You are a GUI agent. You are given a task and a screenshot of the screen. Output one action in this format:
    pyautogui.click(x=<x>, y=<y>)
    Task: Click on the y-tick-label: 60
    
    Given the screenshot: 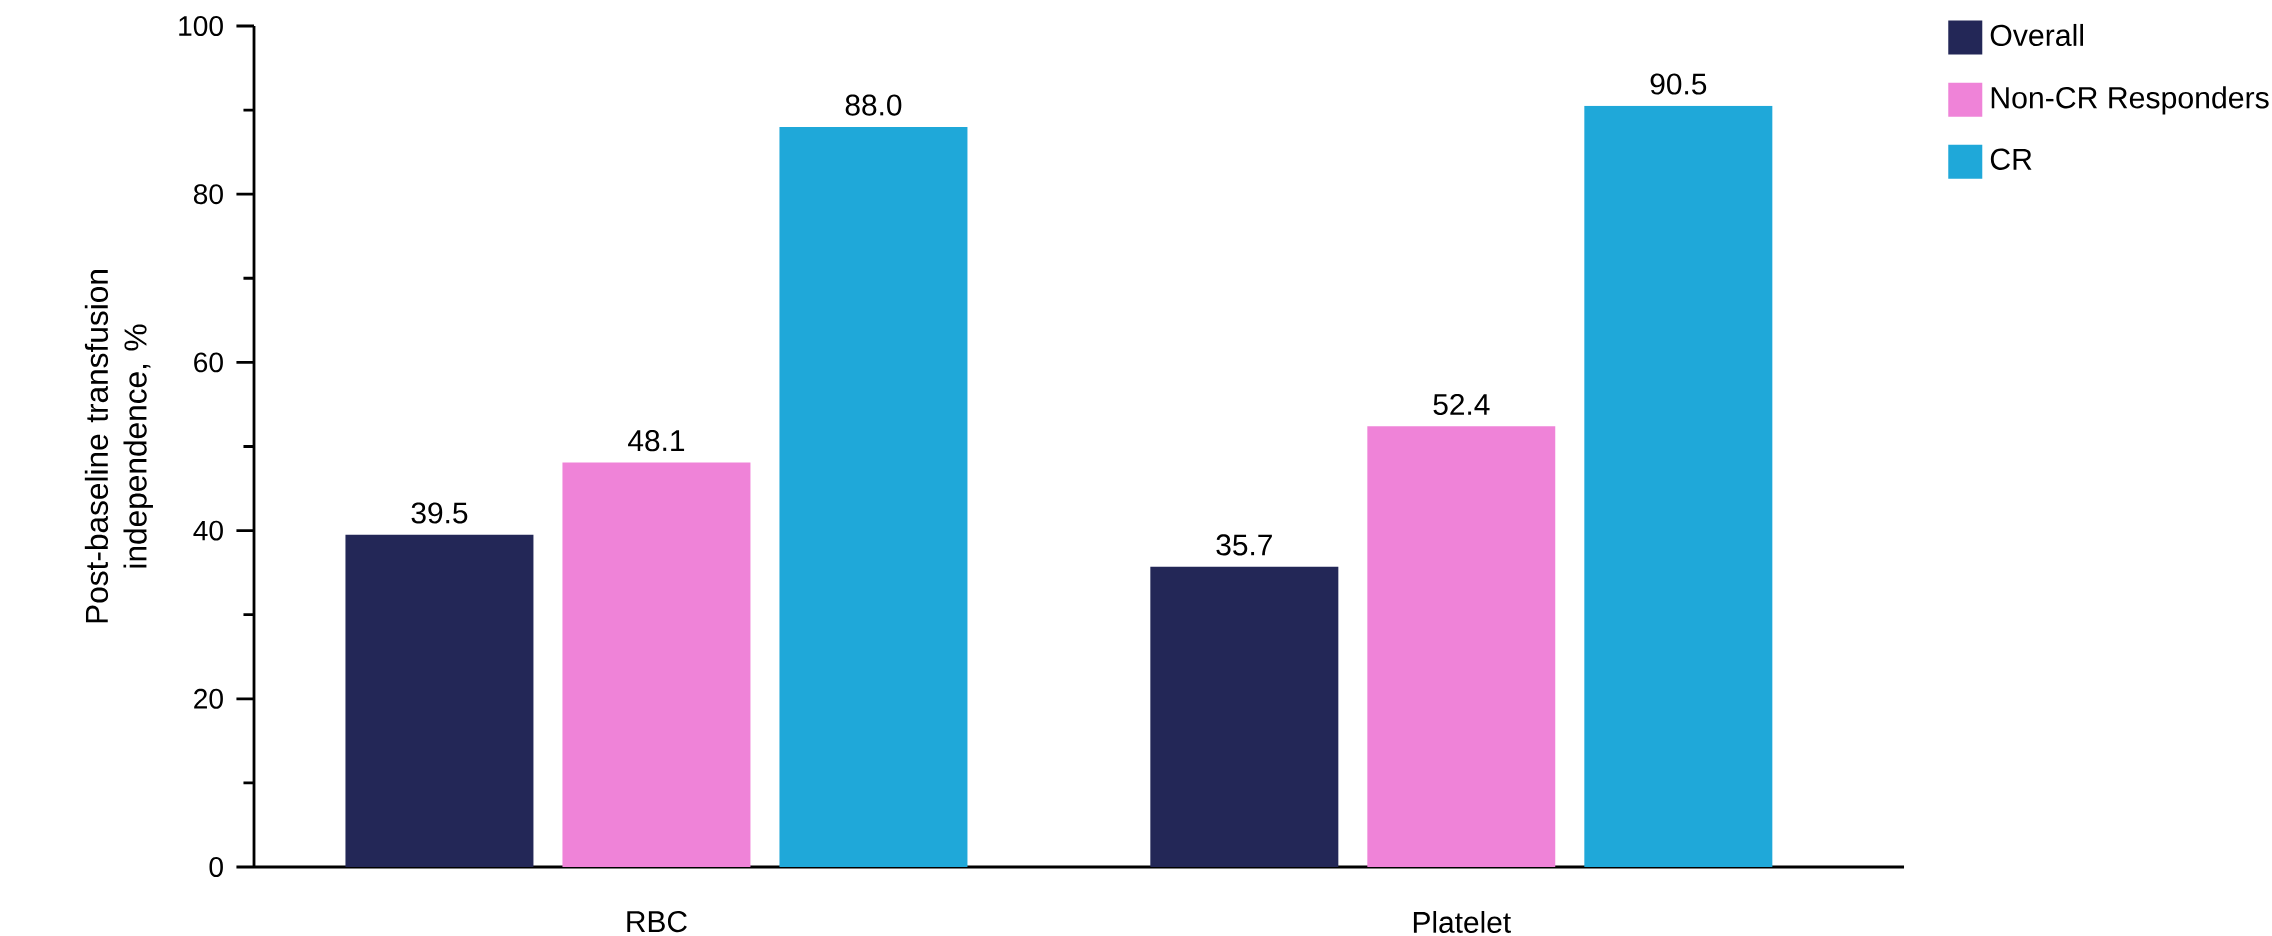 What is the action you would take?
    pyautogui.click(x=208, y=362)
    